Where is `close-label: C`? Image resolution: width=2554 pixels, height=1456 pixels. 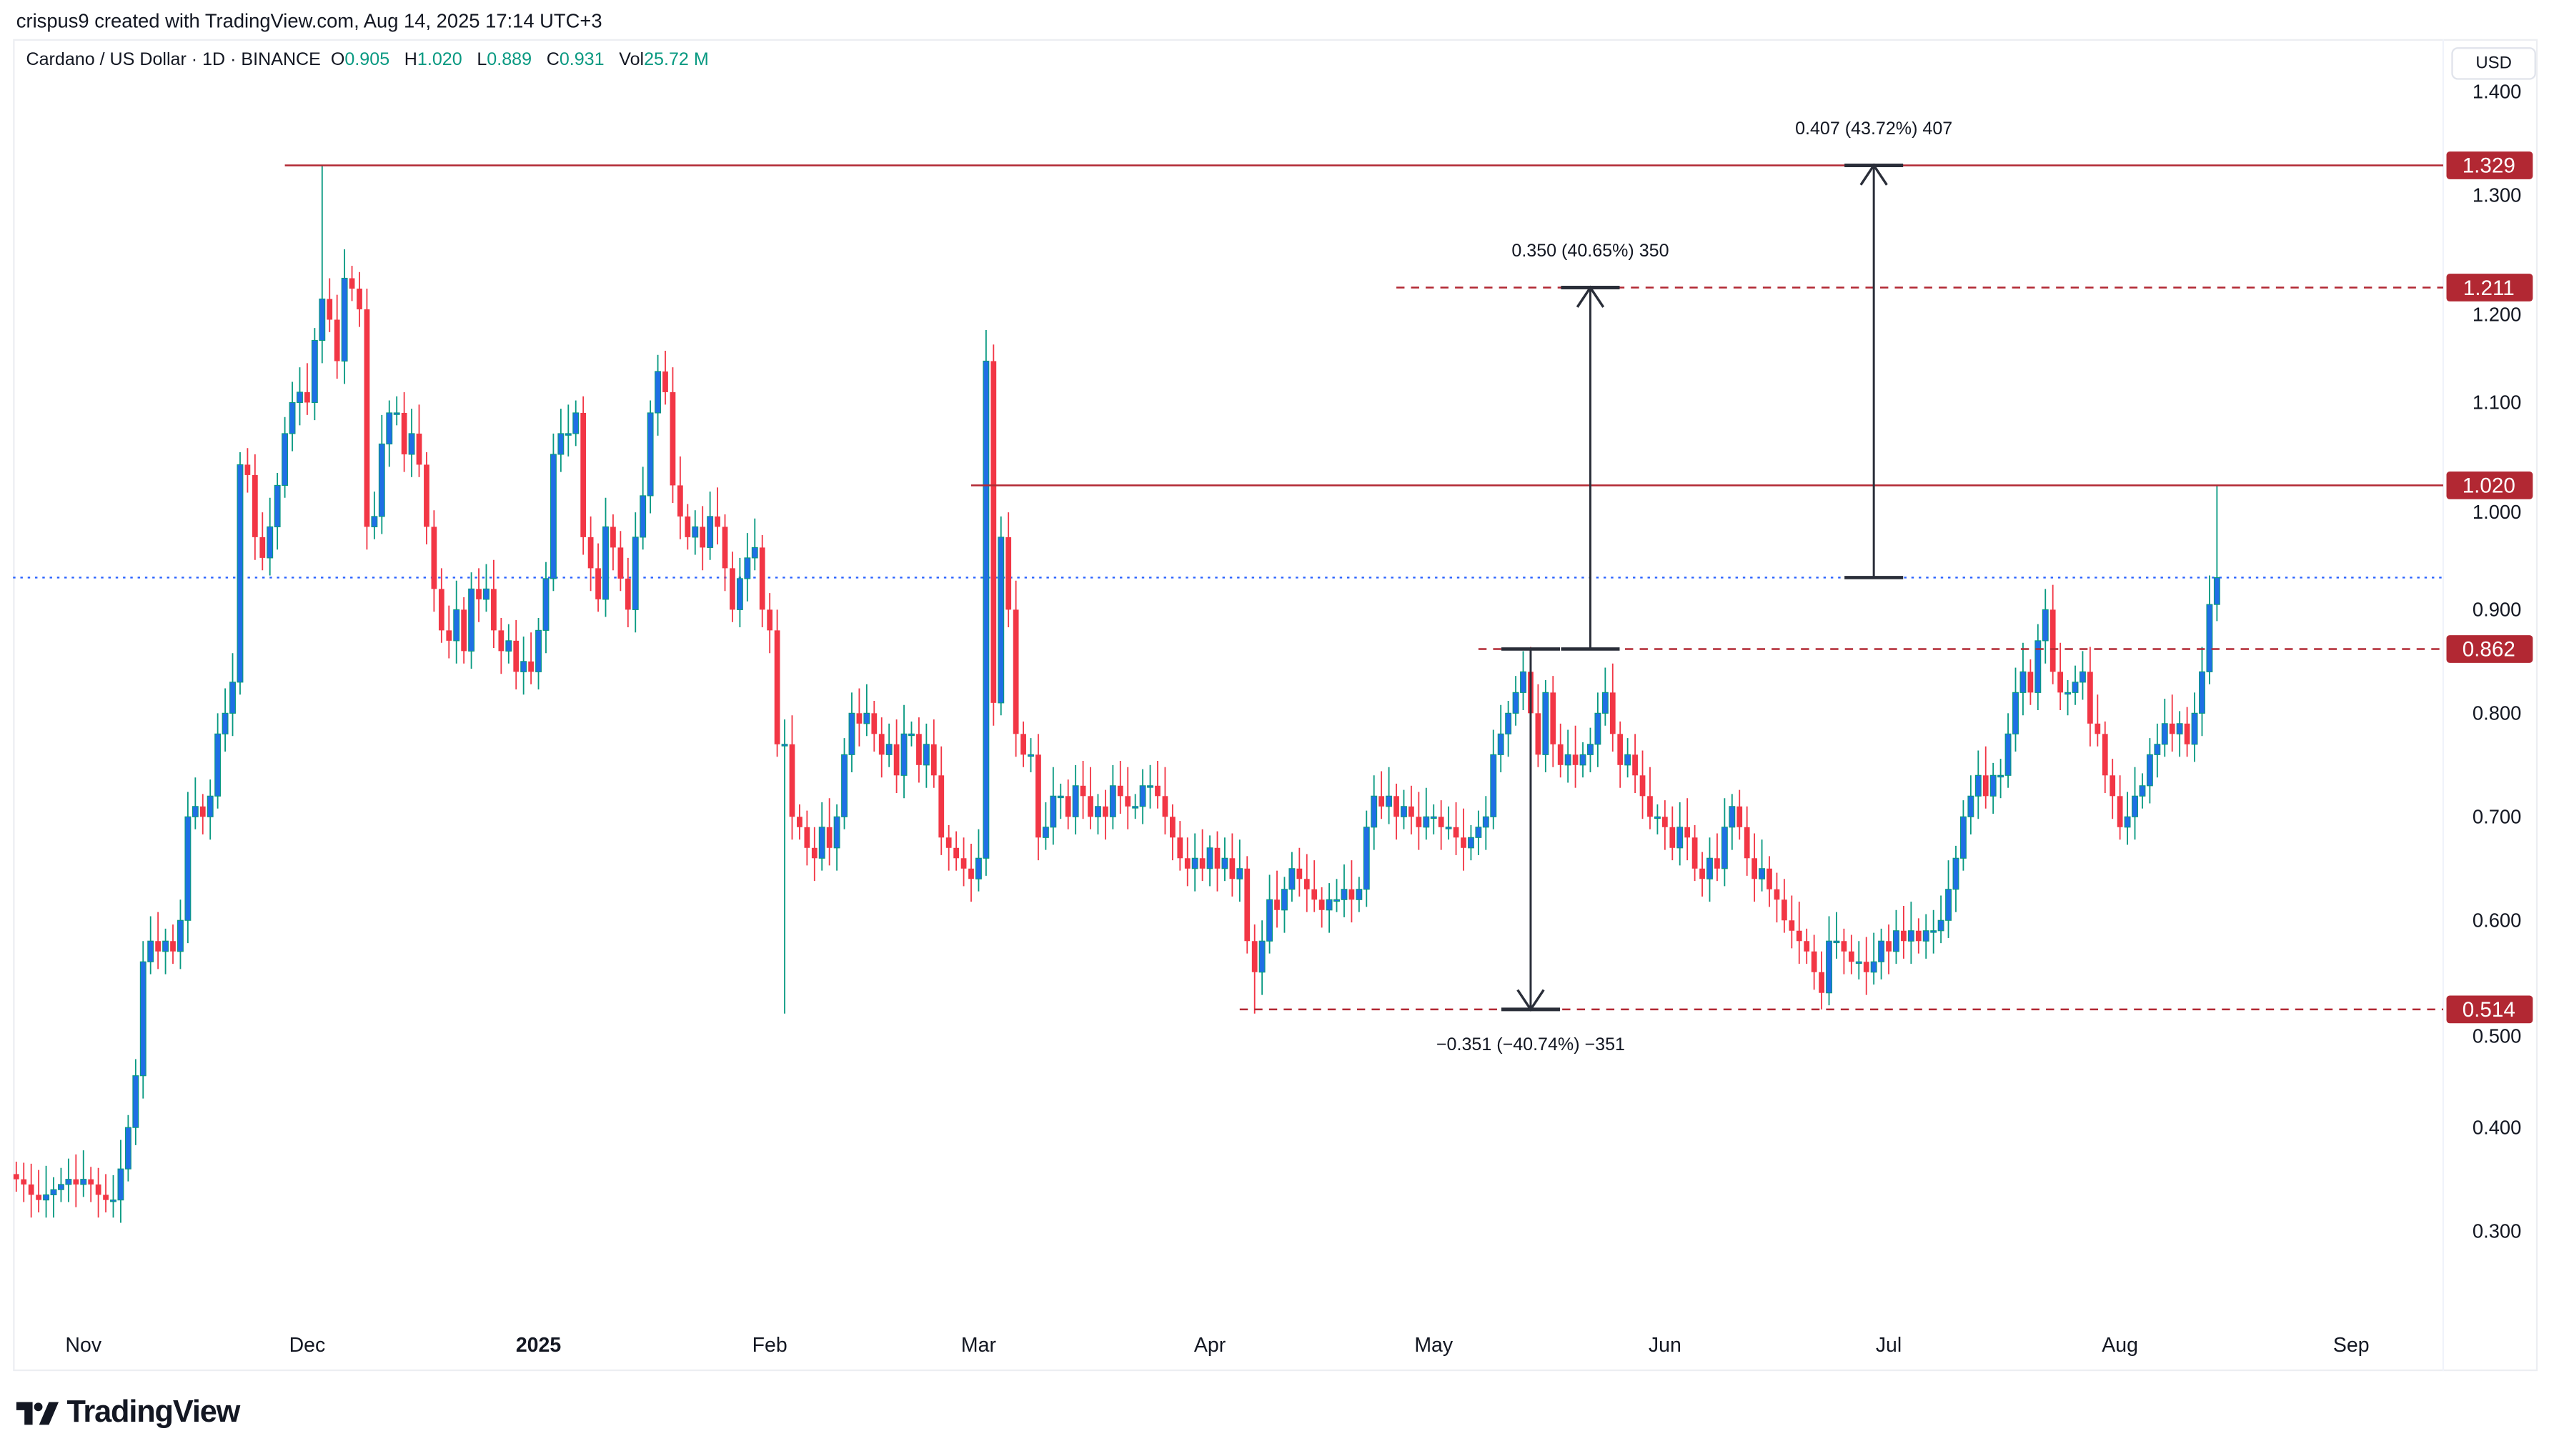
close-label: C is located at coordinates (553, 60).